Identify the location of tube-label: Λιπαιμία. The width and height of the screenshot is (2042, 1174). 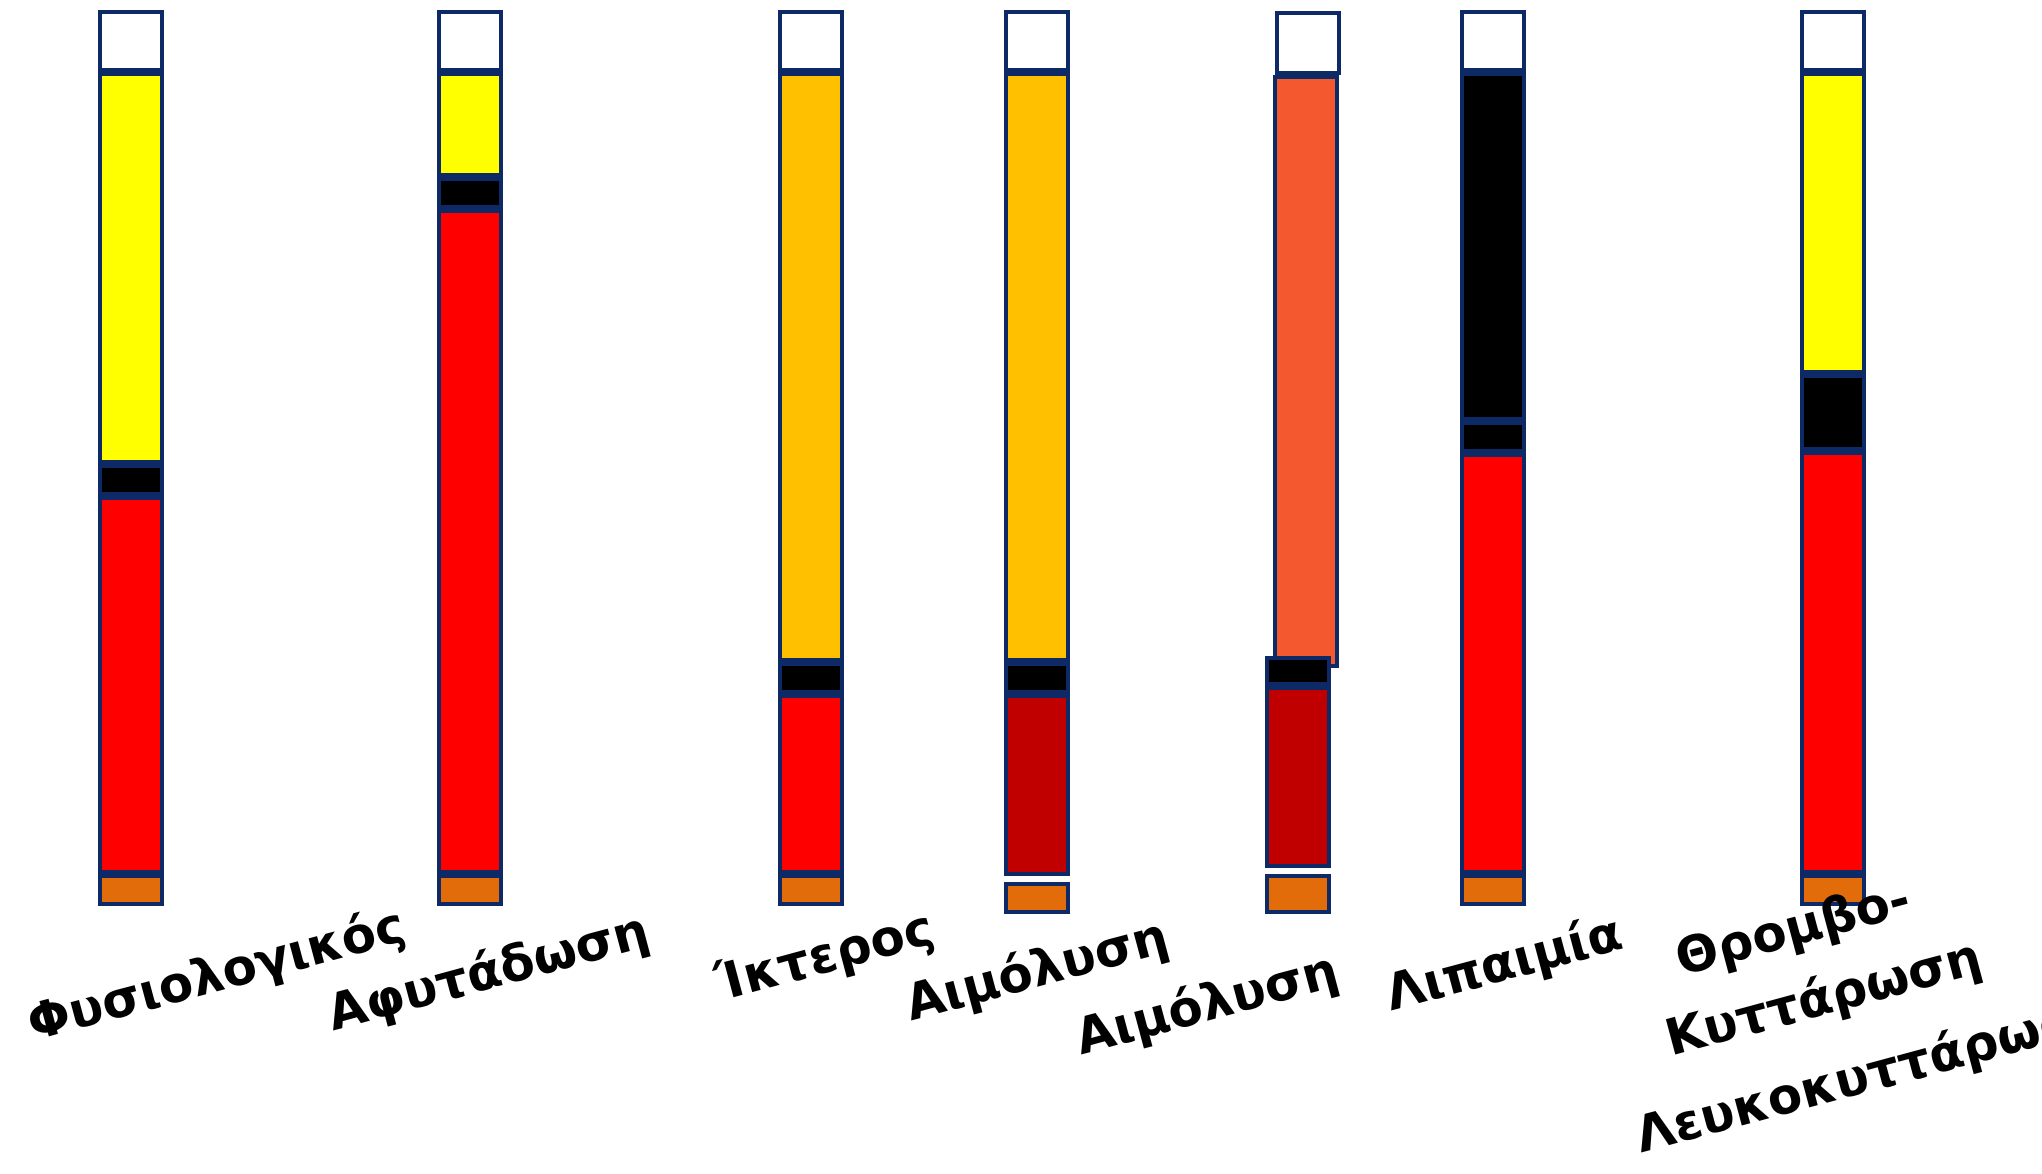
(1503, 963).